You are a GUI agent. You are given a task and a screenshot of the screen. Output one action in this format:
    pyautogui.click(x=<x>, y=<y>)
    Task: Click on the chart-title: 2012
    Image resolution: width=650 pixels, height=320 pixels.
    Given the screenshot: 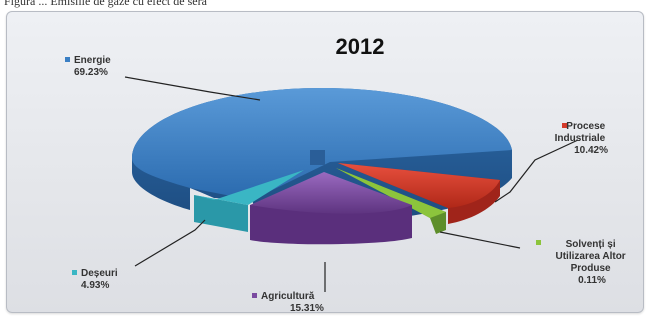 What is the action you would take?
    pyautogui.click(x=360, y=46)
    